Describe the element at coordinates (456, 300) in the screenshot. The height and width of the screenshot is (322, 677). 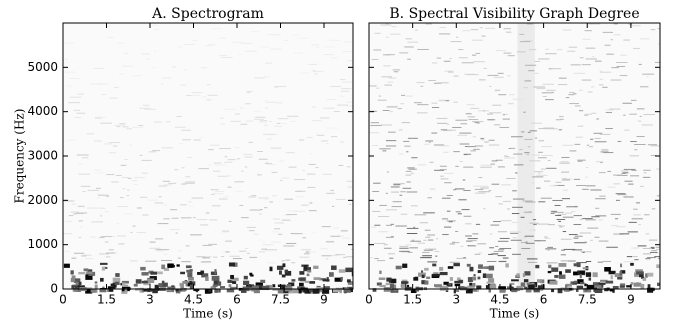
I see `x-tick-label: 3` at that location.